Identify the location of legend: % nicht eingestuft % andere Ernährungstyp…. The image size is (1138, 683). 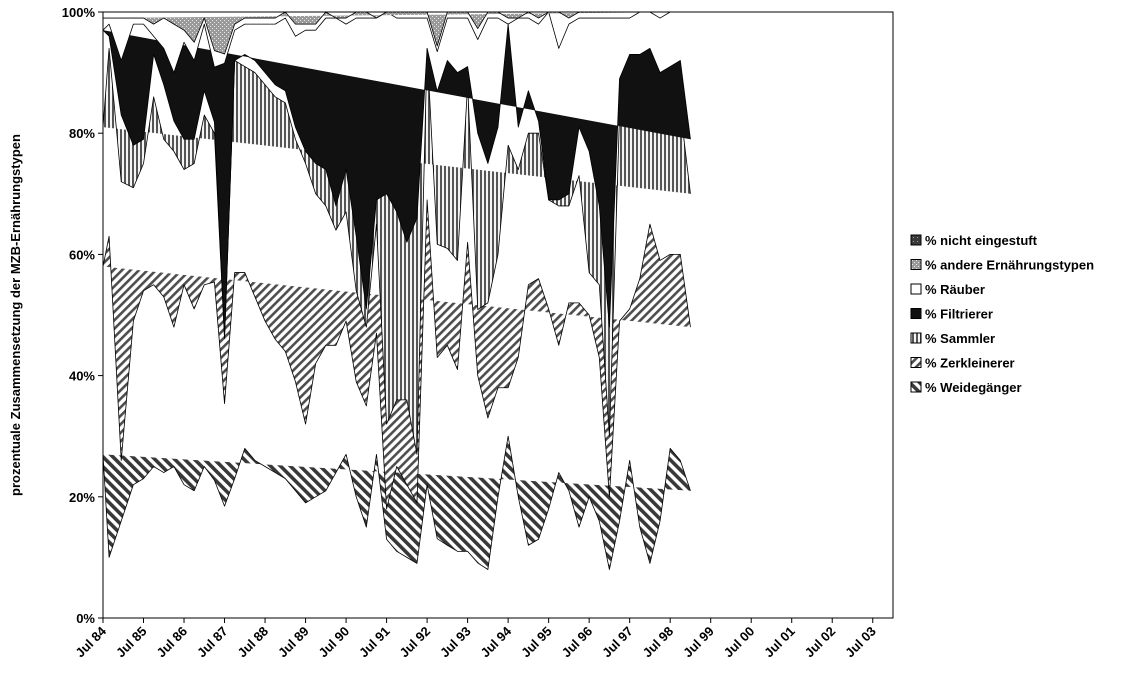
(1002, 314).